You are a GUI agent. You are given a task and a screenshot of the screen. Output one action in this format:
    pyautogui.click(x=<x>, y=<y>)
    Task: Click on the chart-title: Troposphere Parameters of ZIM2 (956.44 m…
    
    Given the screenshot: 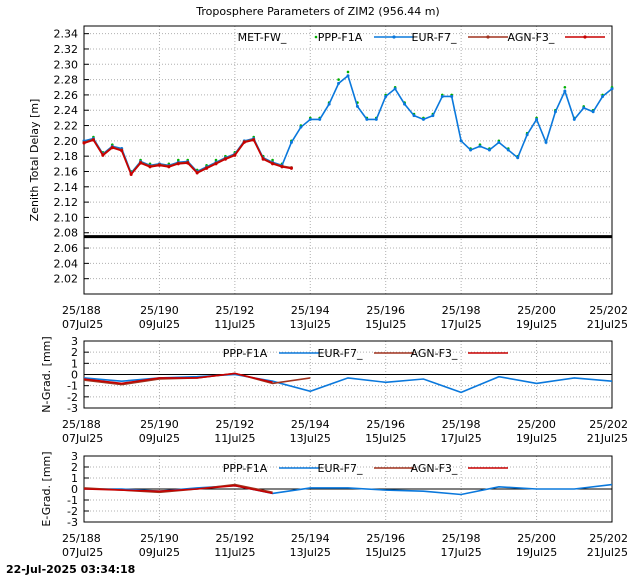 What is the action you would take?
    pyautogui.click(x=317, y=11)
    